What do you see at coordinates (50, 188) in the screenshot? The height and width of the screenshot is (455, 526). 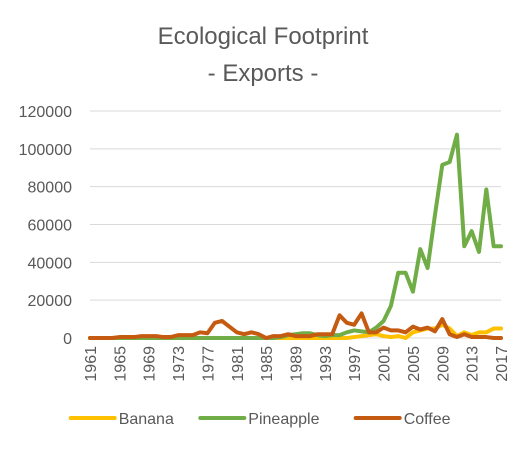 I see `y-tick-label: 80000` at bounding box center [50, 188].